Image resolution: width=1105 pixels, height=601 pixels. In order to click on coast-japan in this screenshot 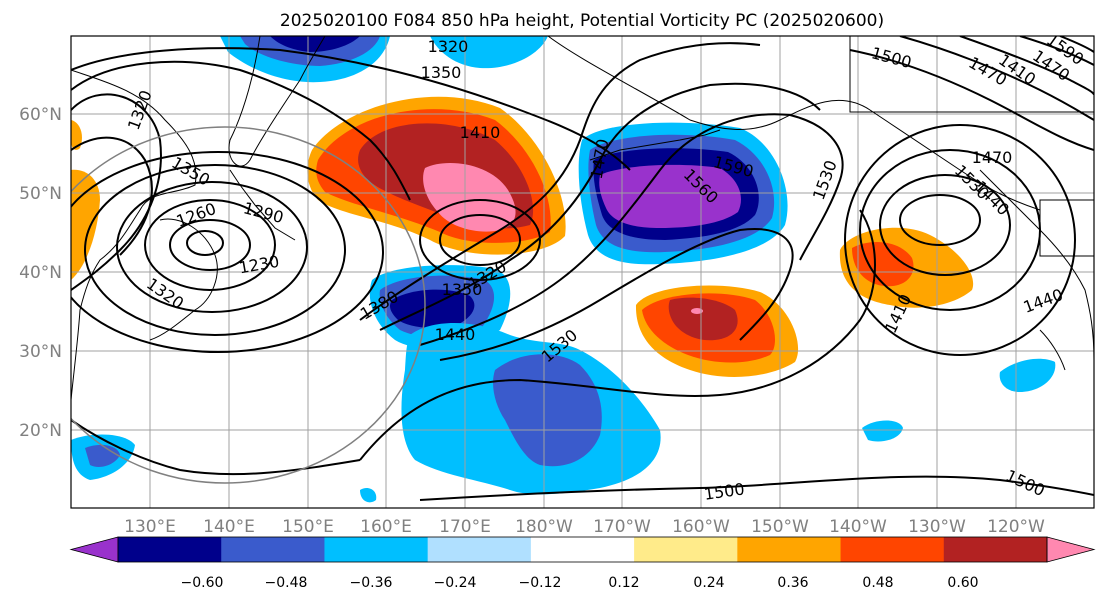, I will do `click(183, 279)`.